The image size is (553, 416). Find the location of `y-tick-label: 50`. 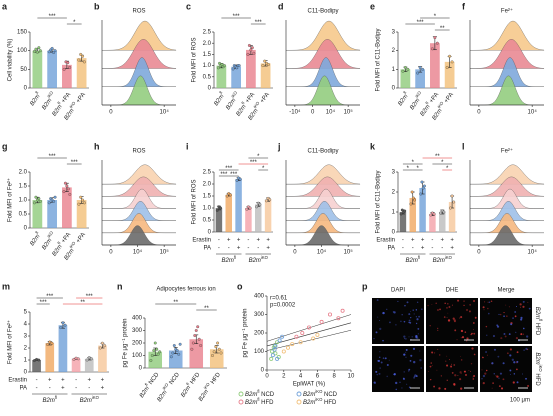

y-tick-label: 50 is located at coordinates (23, 70).